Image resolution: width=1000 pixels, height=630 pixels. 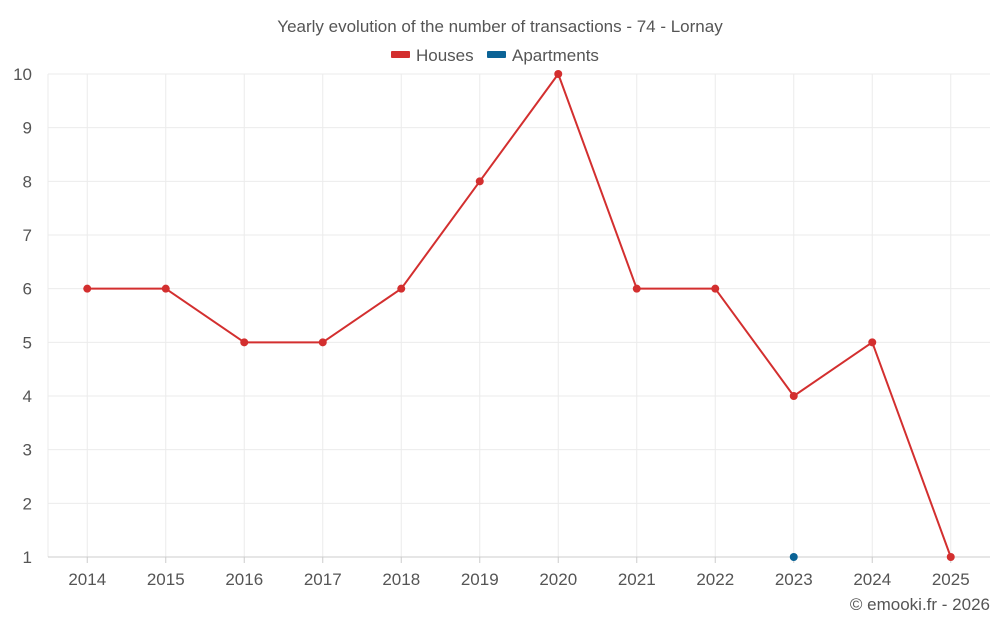 I want to click on legend-swatch-apartments, so click(x=496, y=54).